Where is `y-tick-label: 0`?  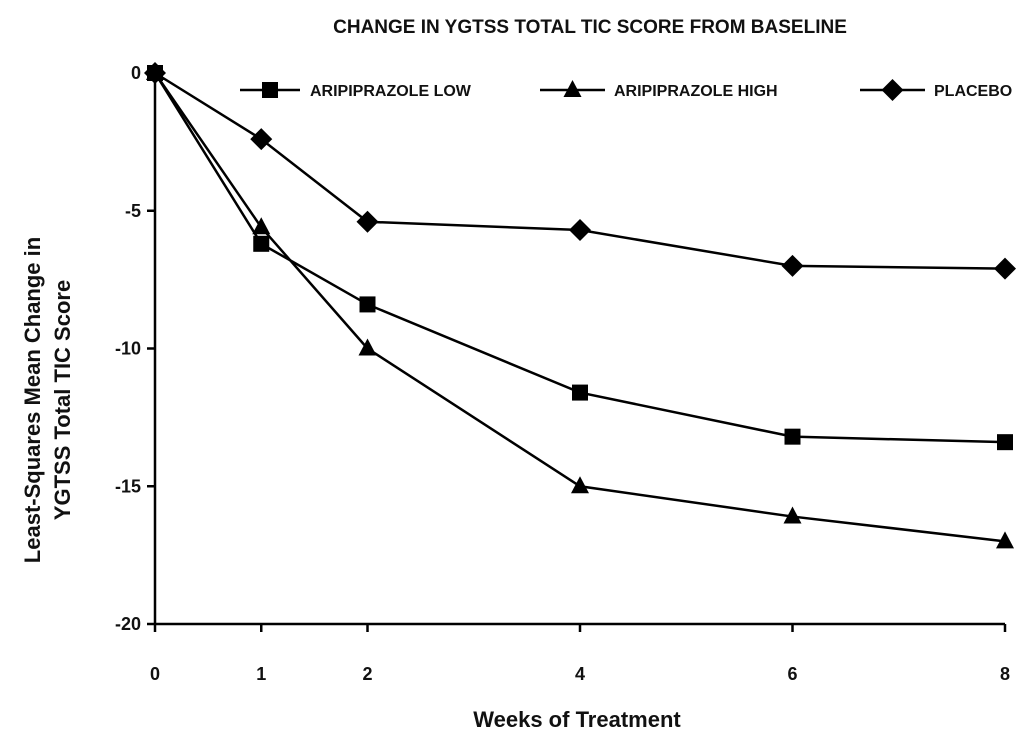 y-tick-label: 0 is located at coordinates (136, 73).